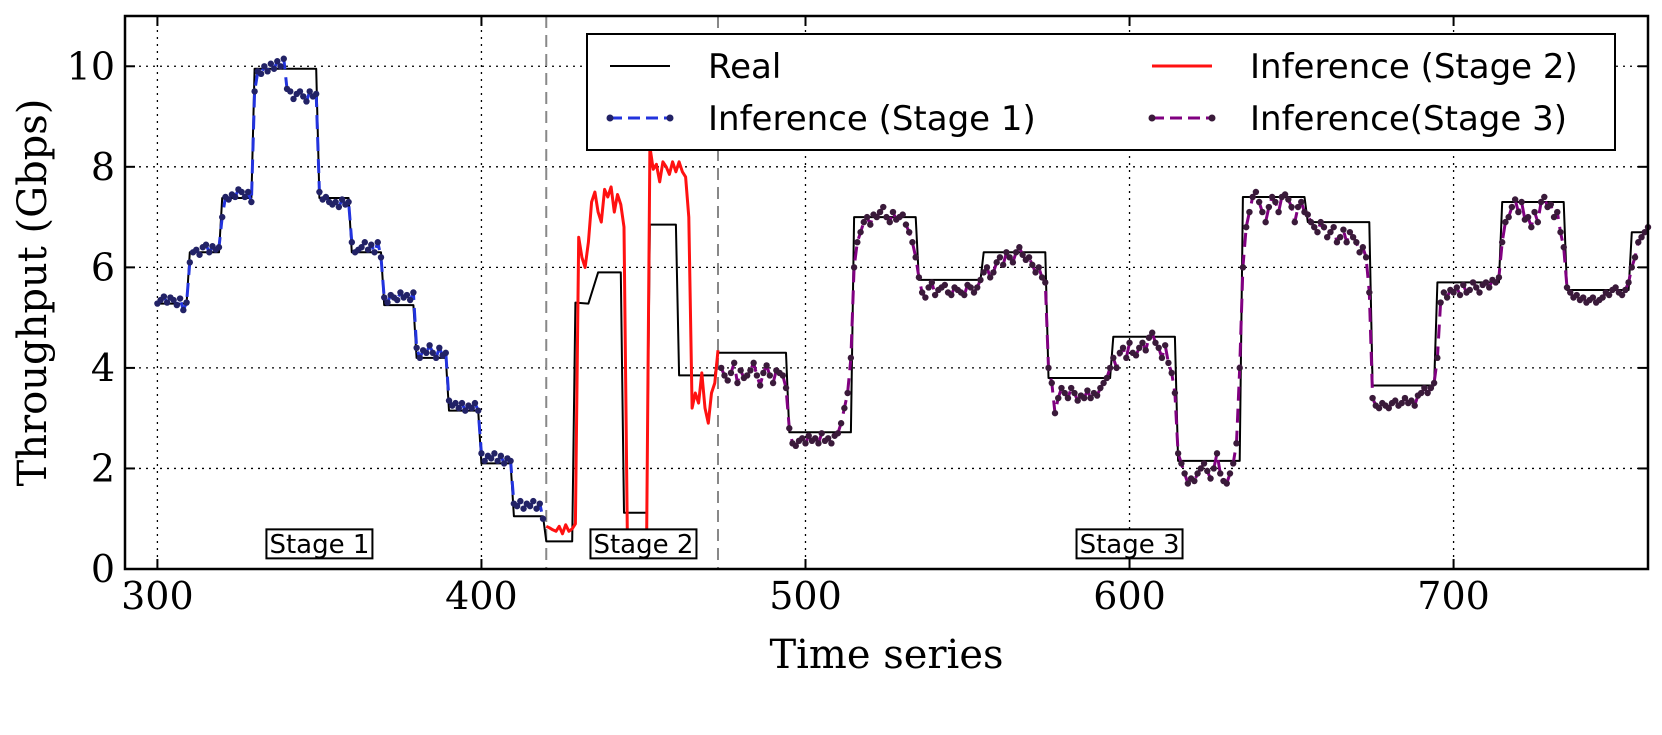 The height and width of the screenshot is (735, 1662). Describe the element at coordinates (103, 167) in the screenshot. I see `y-tick-label: 8` at that location.